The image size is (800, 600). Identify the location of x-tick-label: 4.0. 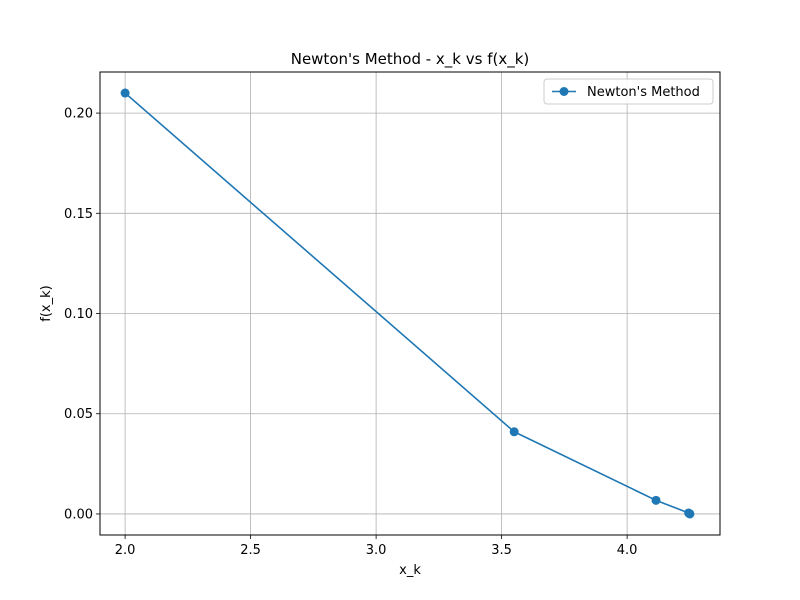
(627, 550).